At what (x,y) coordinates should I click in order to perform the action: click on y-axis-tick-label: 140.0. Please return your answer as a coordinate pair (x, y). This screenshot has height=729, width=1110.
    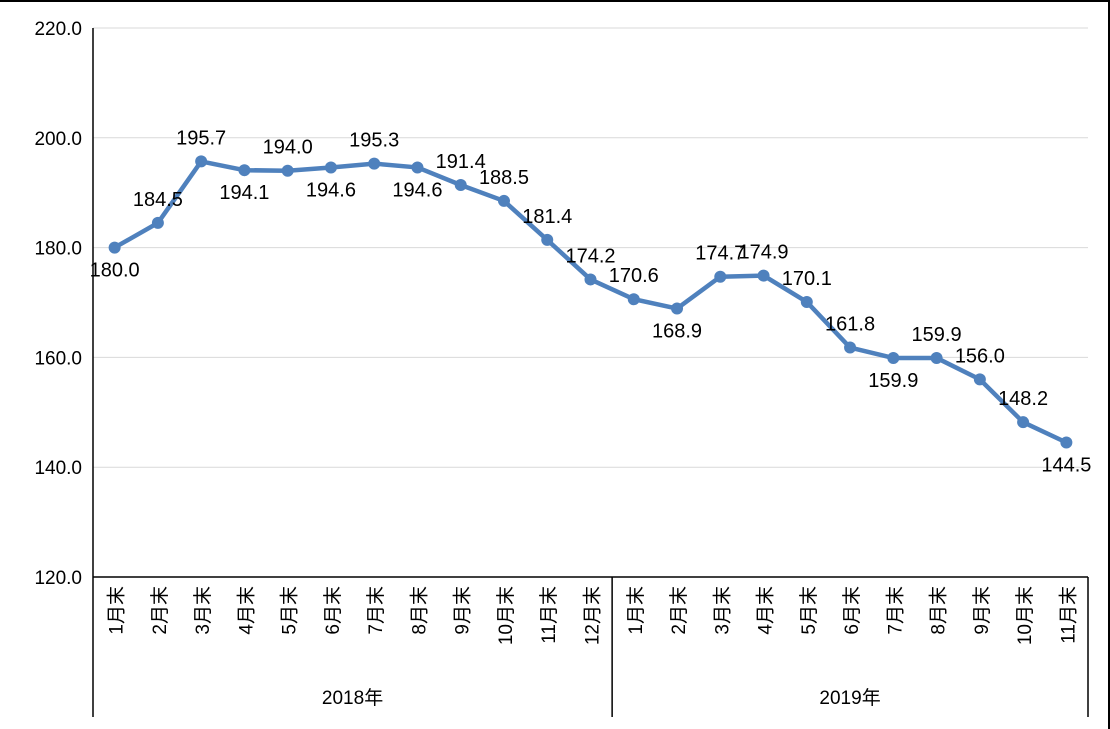
    Looking at the image, I should click on (58, 468).